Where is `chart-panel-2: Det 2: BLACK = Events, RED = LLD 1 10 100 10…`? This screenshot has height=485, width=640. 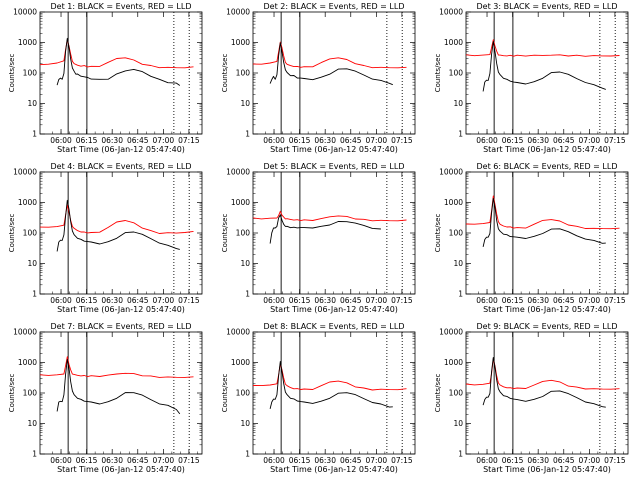
chart-panel-2: Det 2: BLACK = Events, RED = LLD 1 10 100 10… is located at coordinates (319, 80).